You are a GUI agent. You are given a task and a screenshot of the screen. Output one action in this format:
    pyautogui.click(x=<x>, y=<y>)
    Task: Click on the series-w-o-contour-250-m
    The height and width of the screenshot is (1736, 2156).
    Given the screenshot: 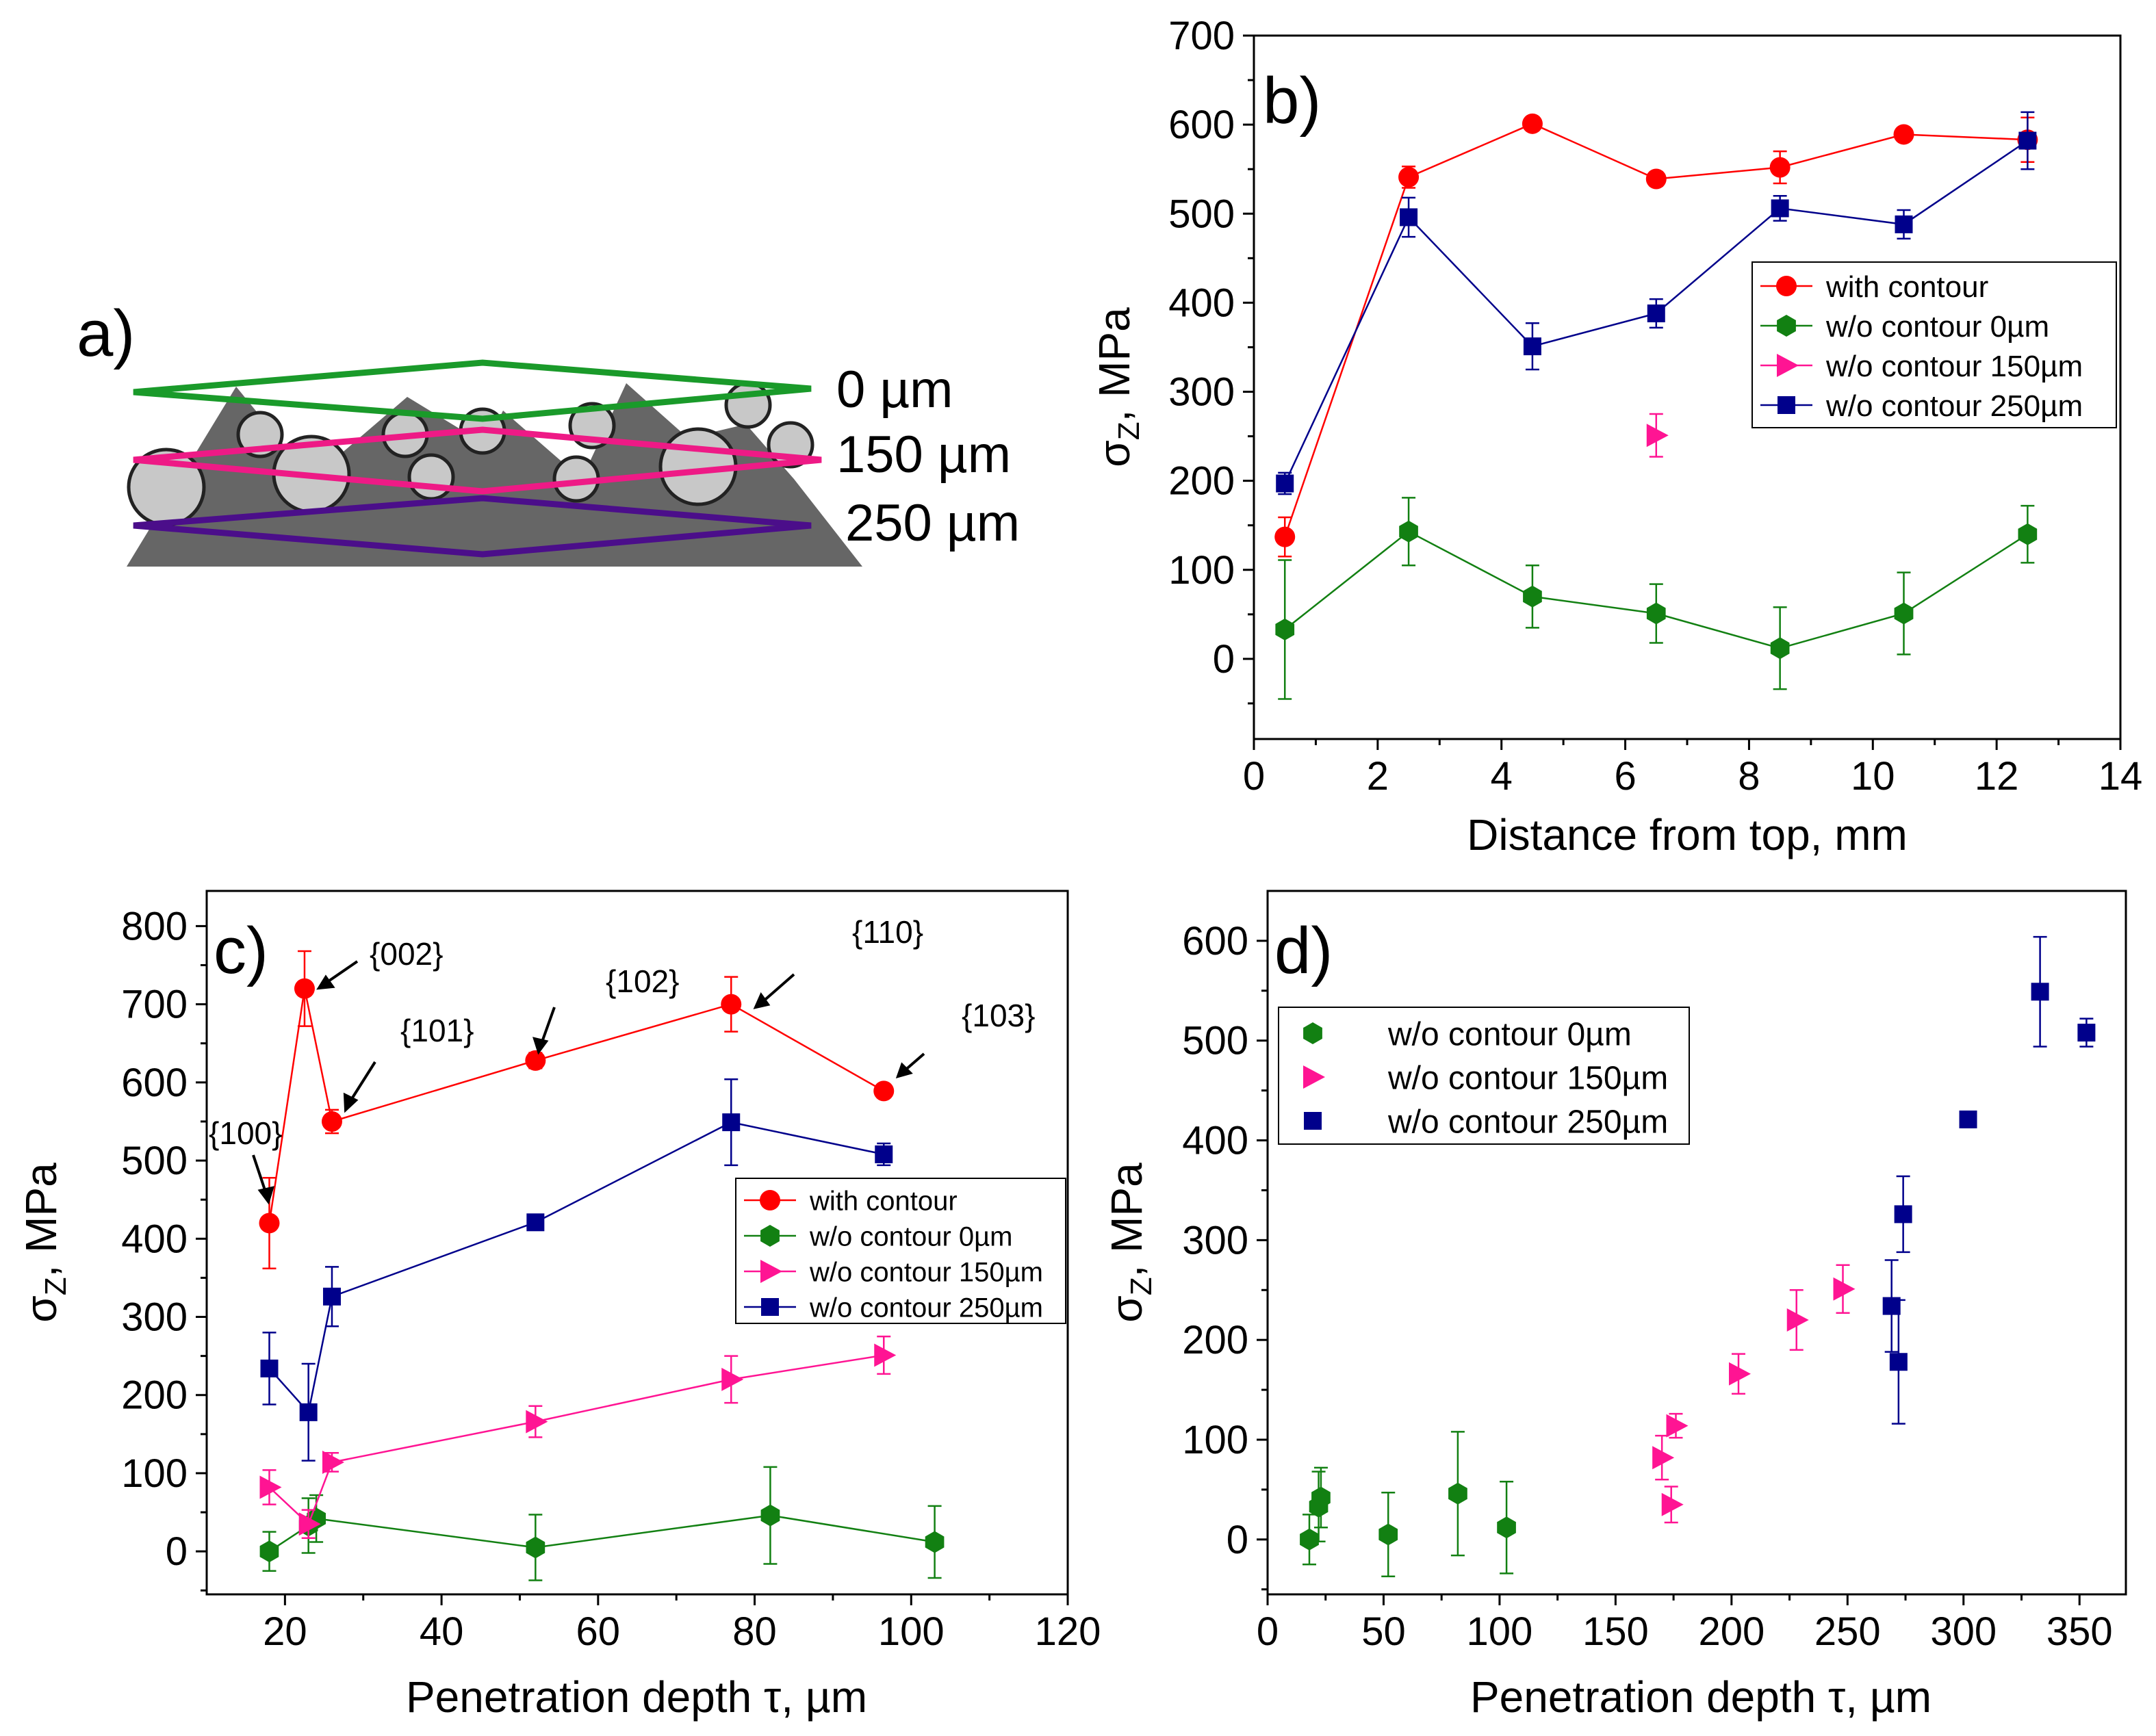 What is the action you would take?
    pyautogui.click(x=1989, y=1180)
    